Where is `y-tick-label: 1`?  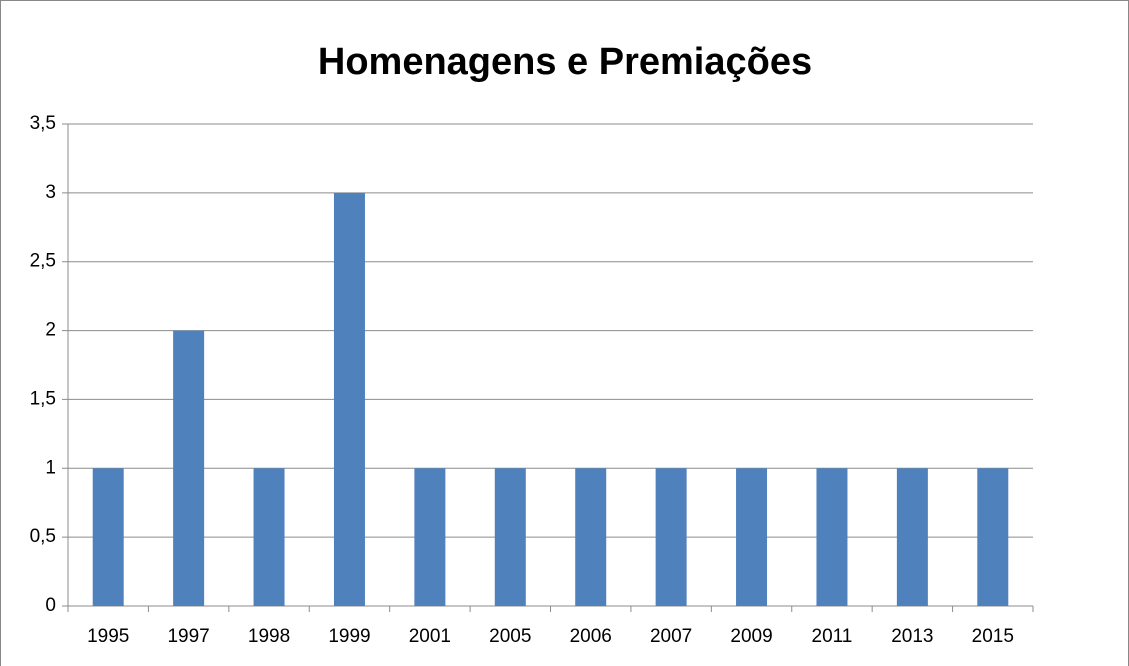
y-tick-label: 1 is located at coordinates (50, 467).